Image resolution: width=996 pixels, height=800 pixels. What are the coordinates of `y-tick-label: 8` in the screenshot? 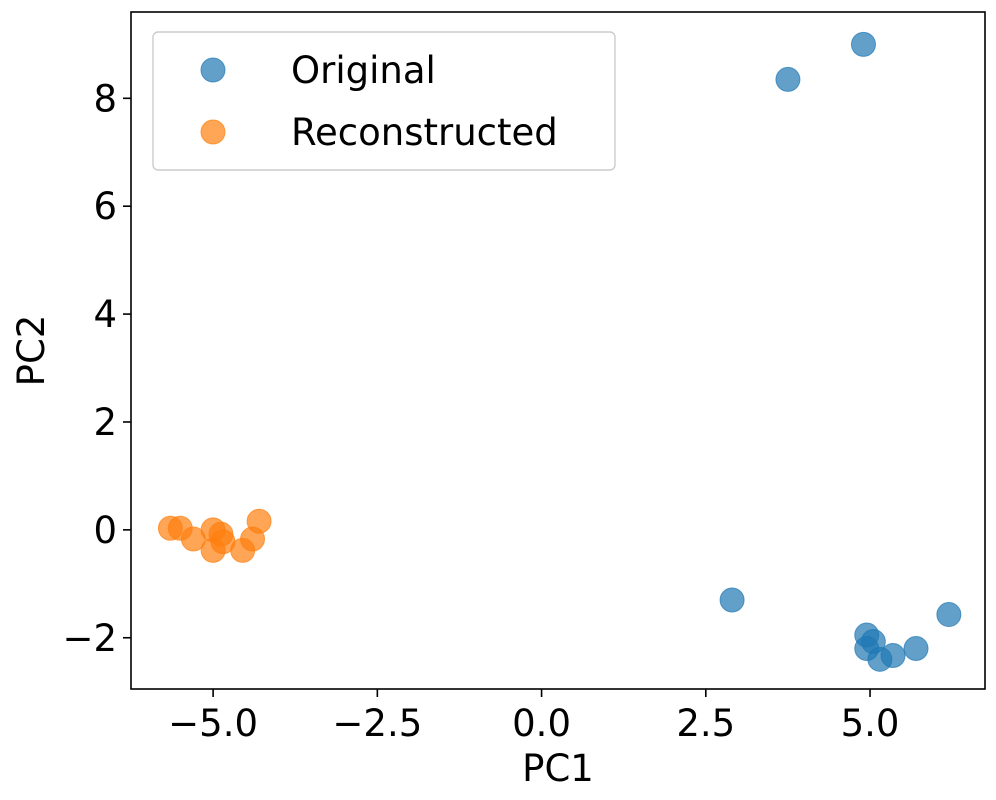 It's located at (105, 98).